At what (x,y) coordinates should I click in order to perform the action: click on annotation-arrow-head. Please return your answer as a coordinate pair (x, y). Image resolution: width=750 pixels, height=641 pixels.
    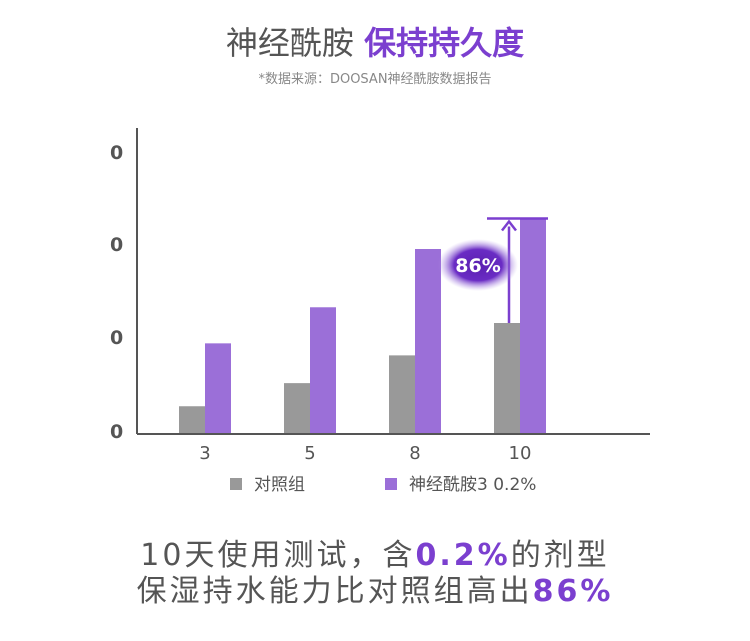
    Looking at the image, I should click on (509, 225).